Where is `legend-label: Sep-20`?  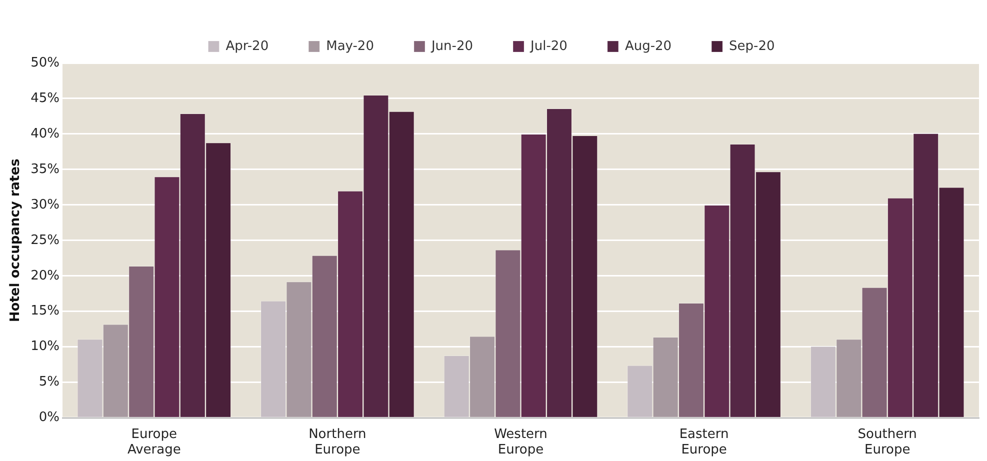
legend-label: Sep-20 is located at coordinates (752, 46).